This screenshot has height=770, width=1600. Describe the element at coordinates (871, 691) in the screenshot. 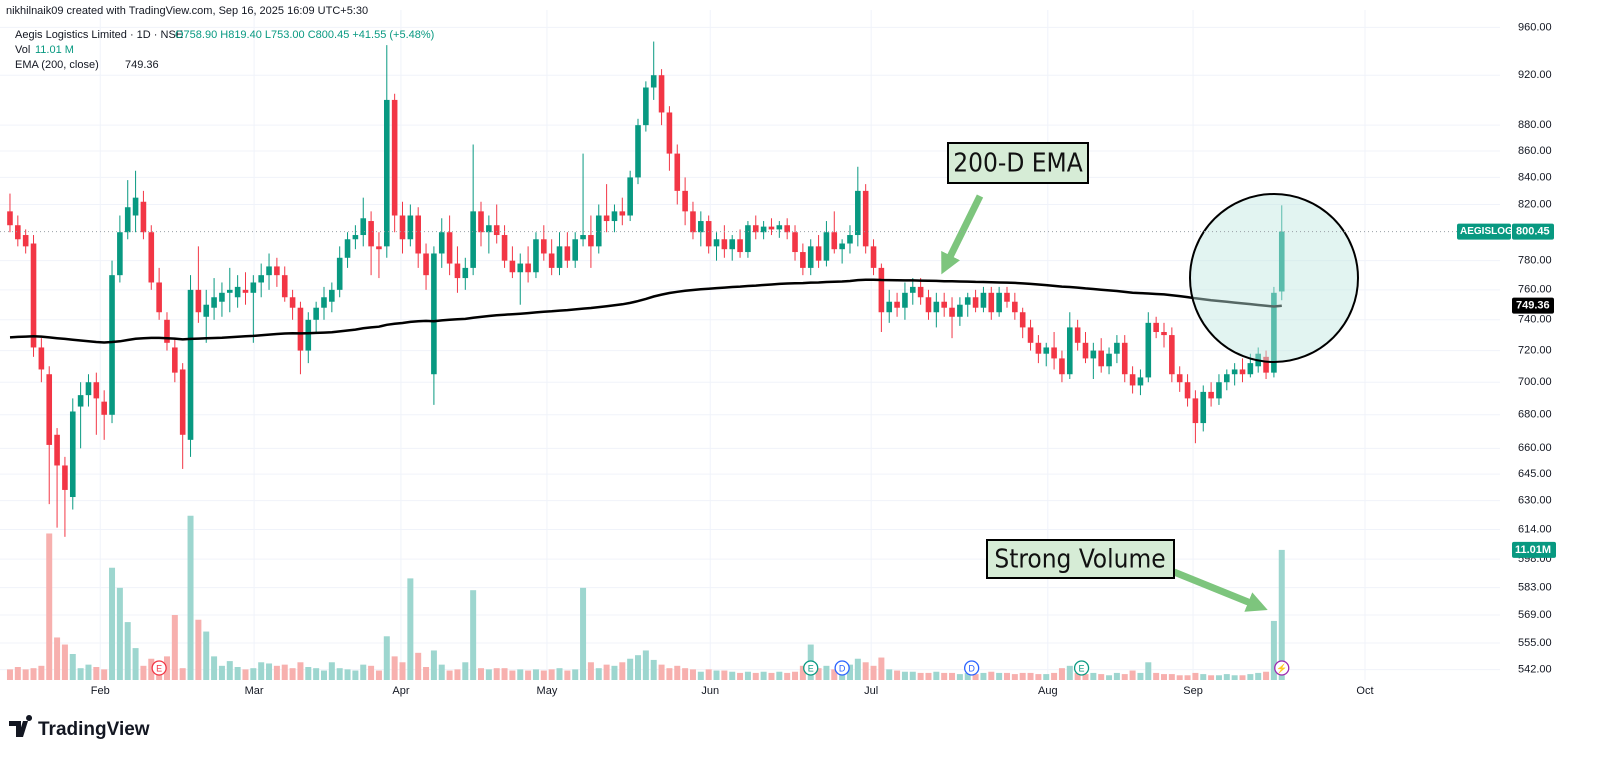

I see `x-tick-label: Jul` at that location.